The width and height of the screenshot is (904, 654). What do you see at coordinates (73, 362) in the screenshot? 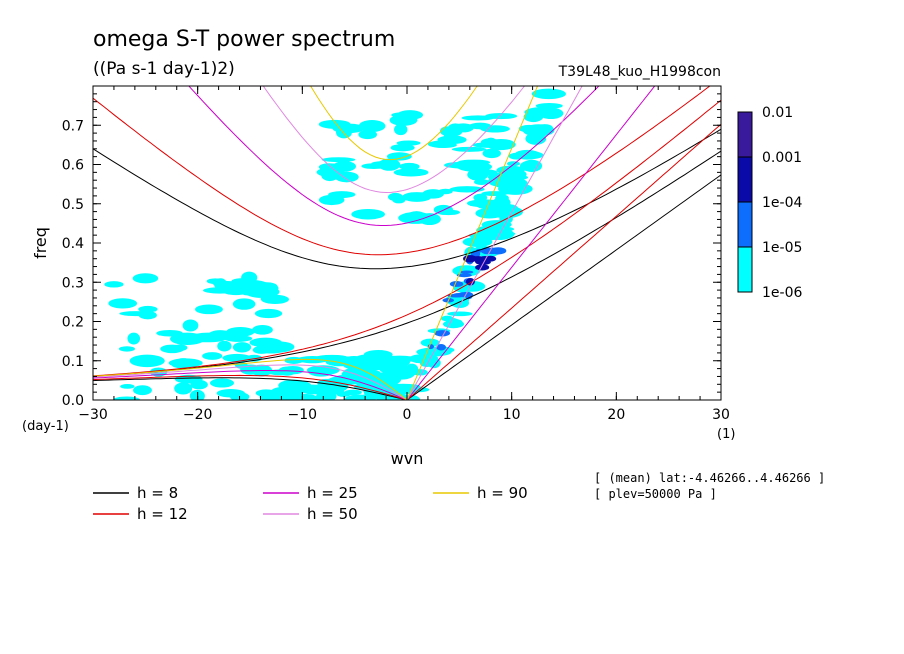
I see `y-tick-label: 0.1` at bounding box center [73, 362].